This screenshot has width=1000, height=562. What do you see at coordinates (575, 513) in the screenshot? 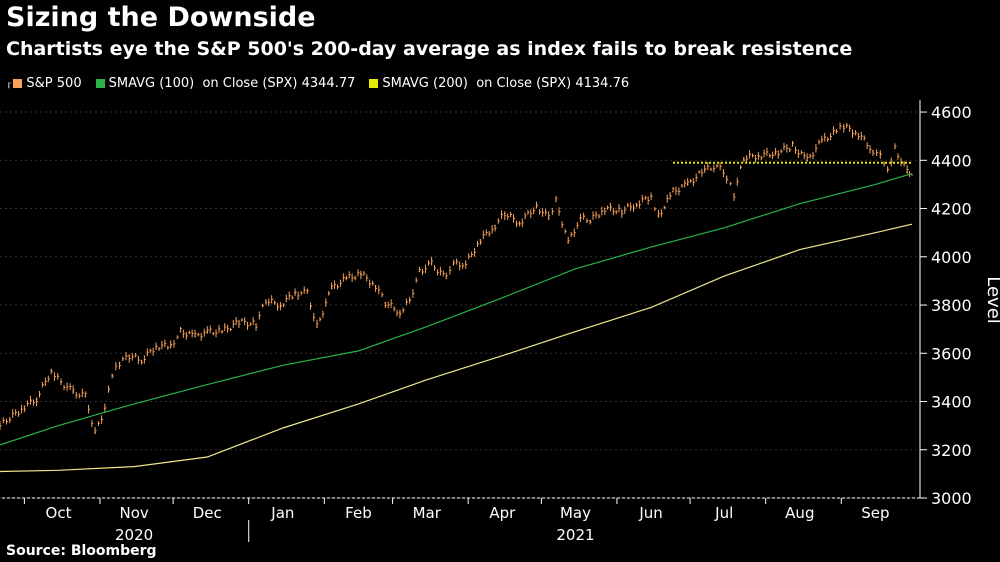
I see `x-tick-label: May` at bounding box center [575, 513].